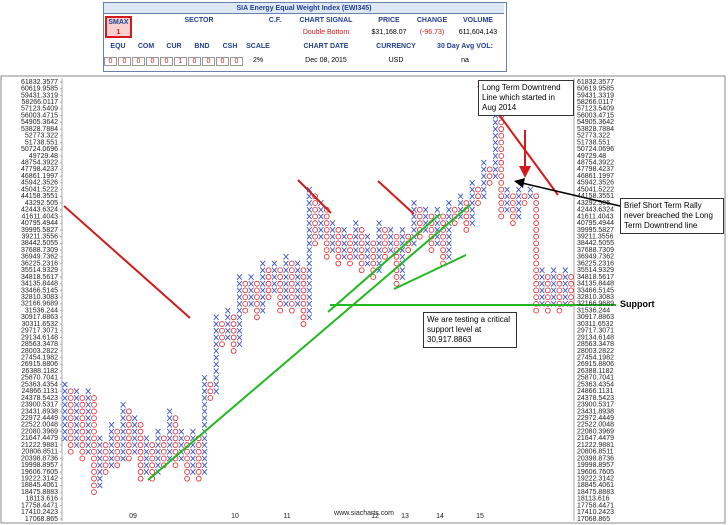 The height and width of the screenshot is (525, 728). I want to click on y-tick-label-right: 45942.3526, so click(595, 183).